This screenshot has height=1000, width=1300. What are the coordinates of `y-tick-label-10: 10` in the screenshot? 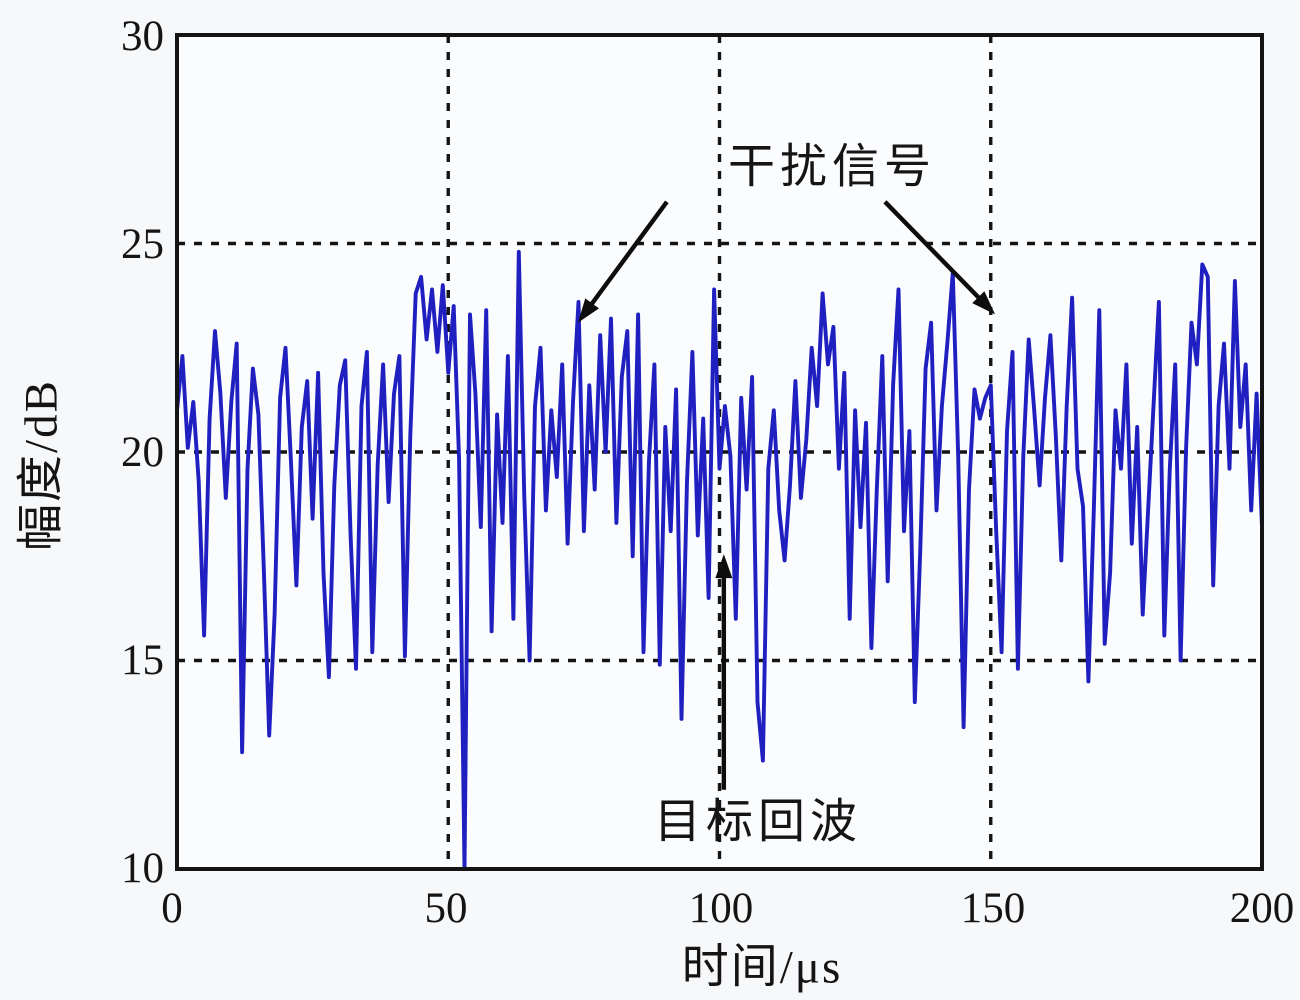 It's located at (142, 868).